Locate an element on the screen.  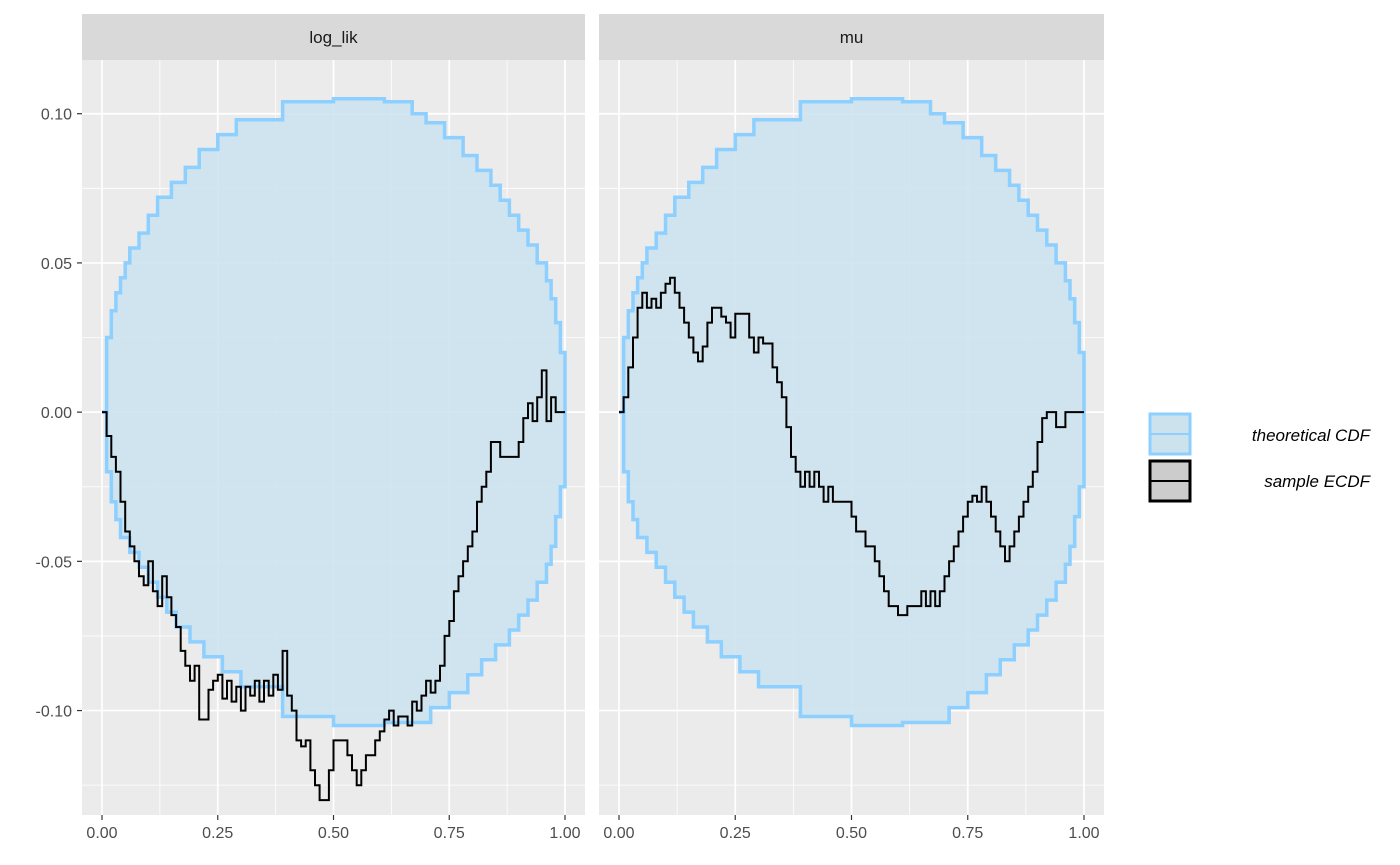
y-axis: 0.10 0.05 0.00 -0.05 -0.10 is located at coordinates (59, 414).